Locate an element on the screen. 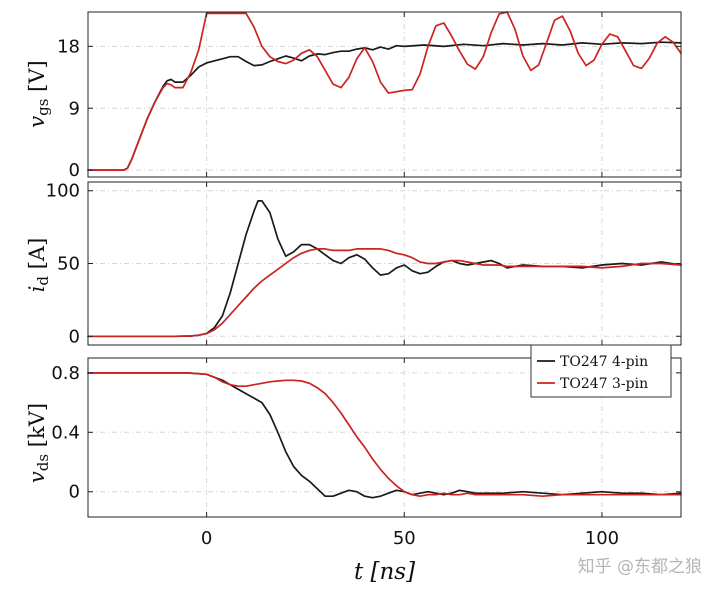 This screenshot has width=720, height=593. y-axis-label-main: i is located at coordinates (37, 289).